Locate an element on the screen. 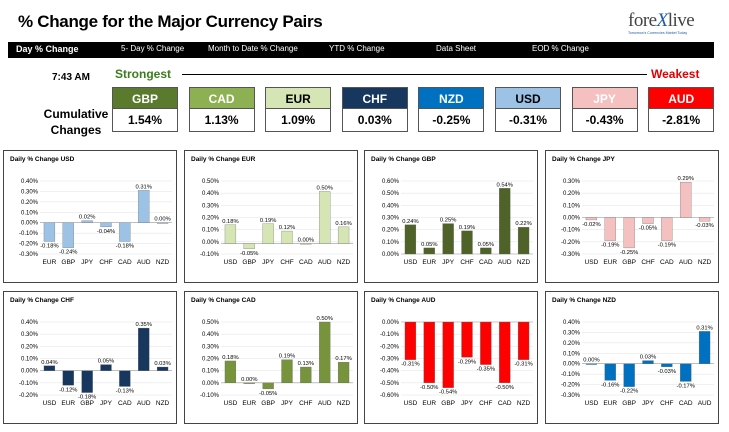 This screenshot has height=432, width=729. currency-rank-cad: CAD 1.13% is located at coordinates (221, 110).